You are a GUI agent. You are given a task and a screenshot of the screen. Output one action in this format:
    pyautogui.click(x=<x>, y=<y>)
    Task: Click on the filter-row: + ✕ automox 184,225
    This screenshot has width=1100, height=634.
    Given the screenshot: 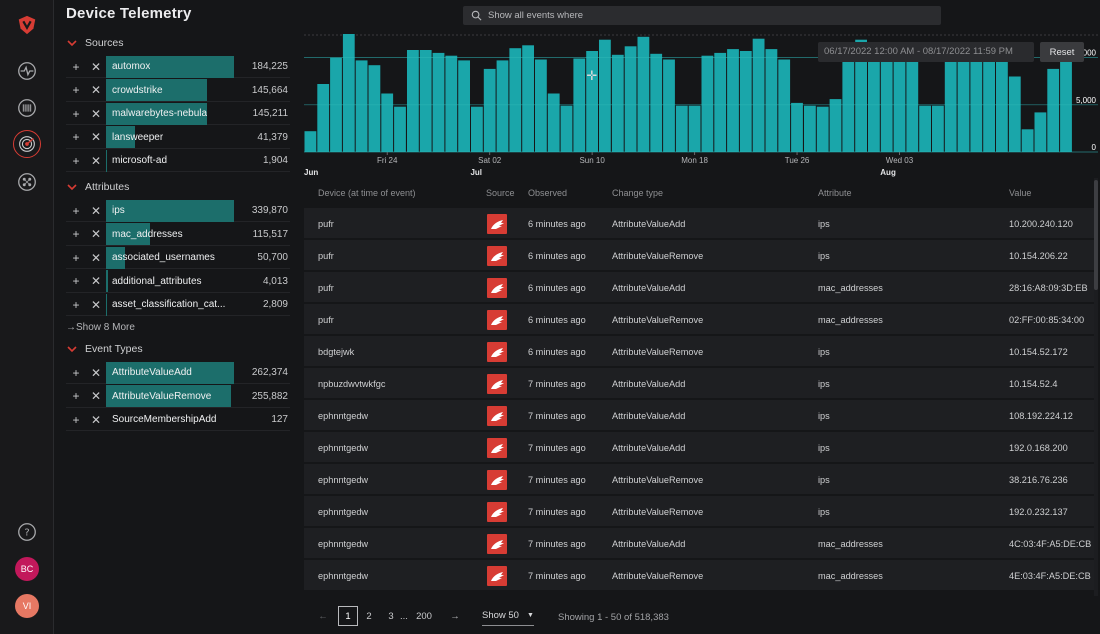 What is the action you would take?
    pyautogui.click(x=178, y=66)
    